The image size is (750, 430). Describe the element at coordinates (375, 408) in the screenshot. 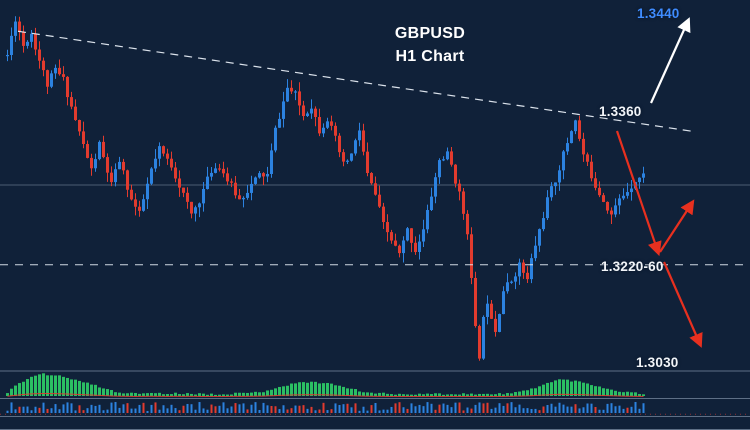

I see `secondary-indicator` at that location.